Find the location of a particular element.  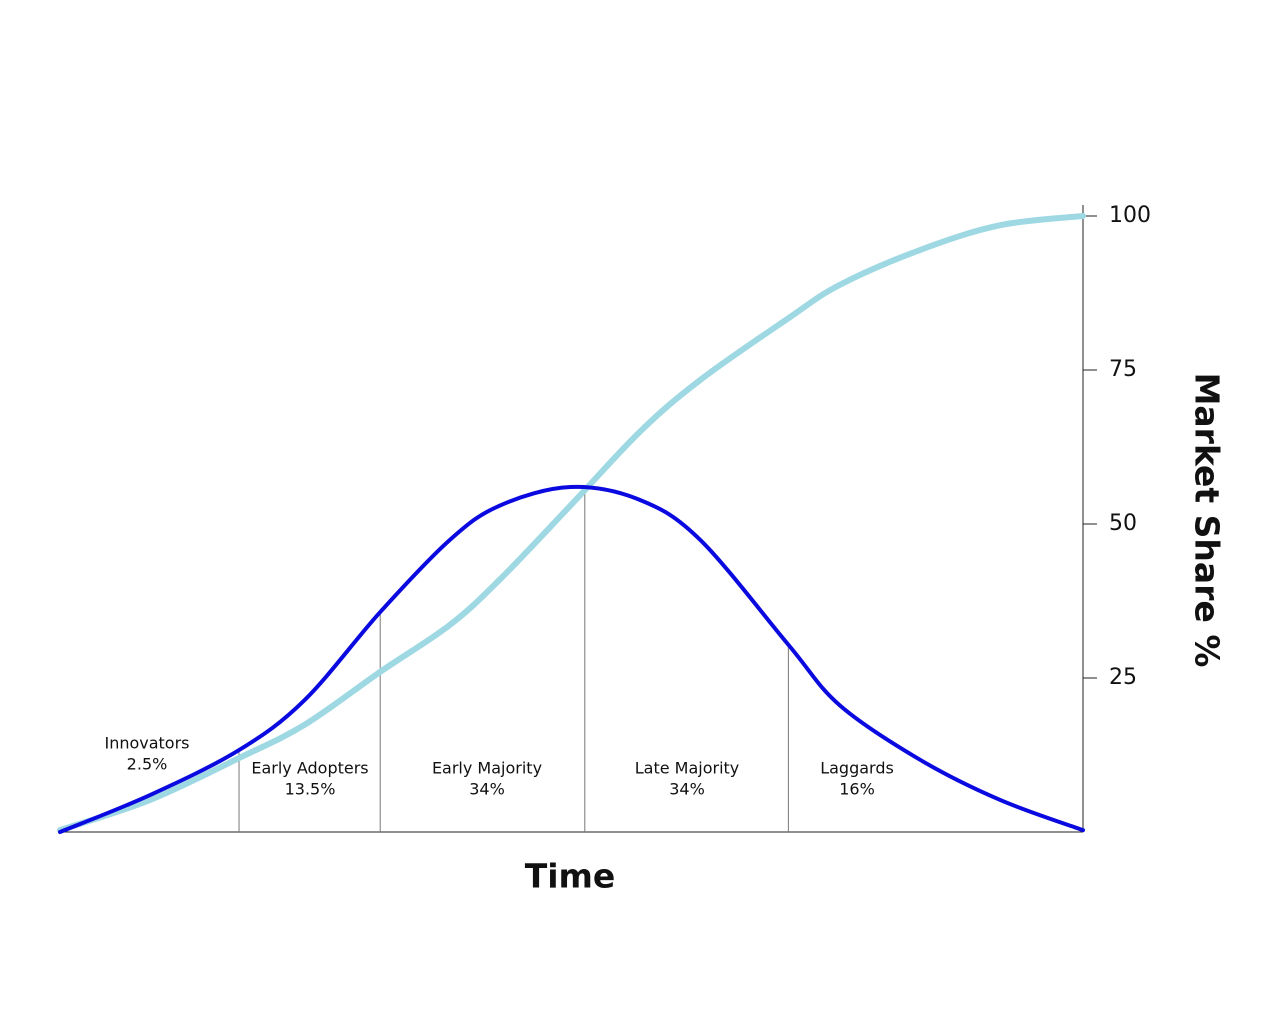

segment-name: Late Majority is located at coordinates (687, 768).